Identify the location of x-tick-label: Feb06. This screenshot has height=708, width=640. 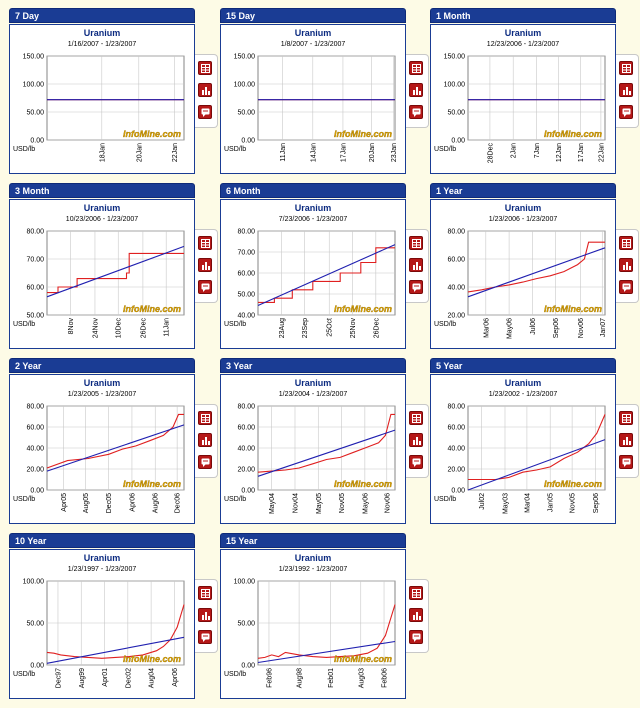
(385, 678).